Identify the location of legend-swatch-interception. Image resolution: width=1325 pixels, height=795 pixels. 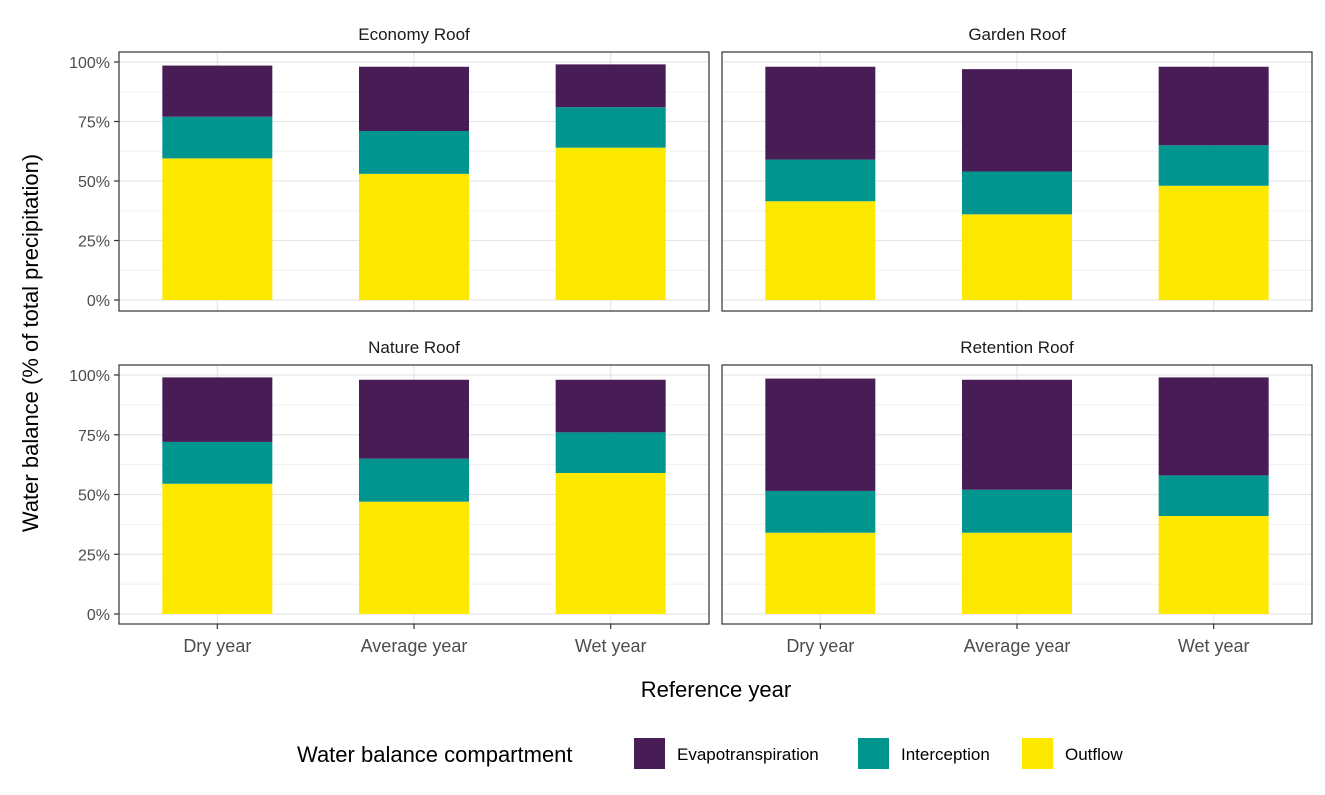
(873, 753).